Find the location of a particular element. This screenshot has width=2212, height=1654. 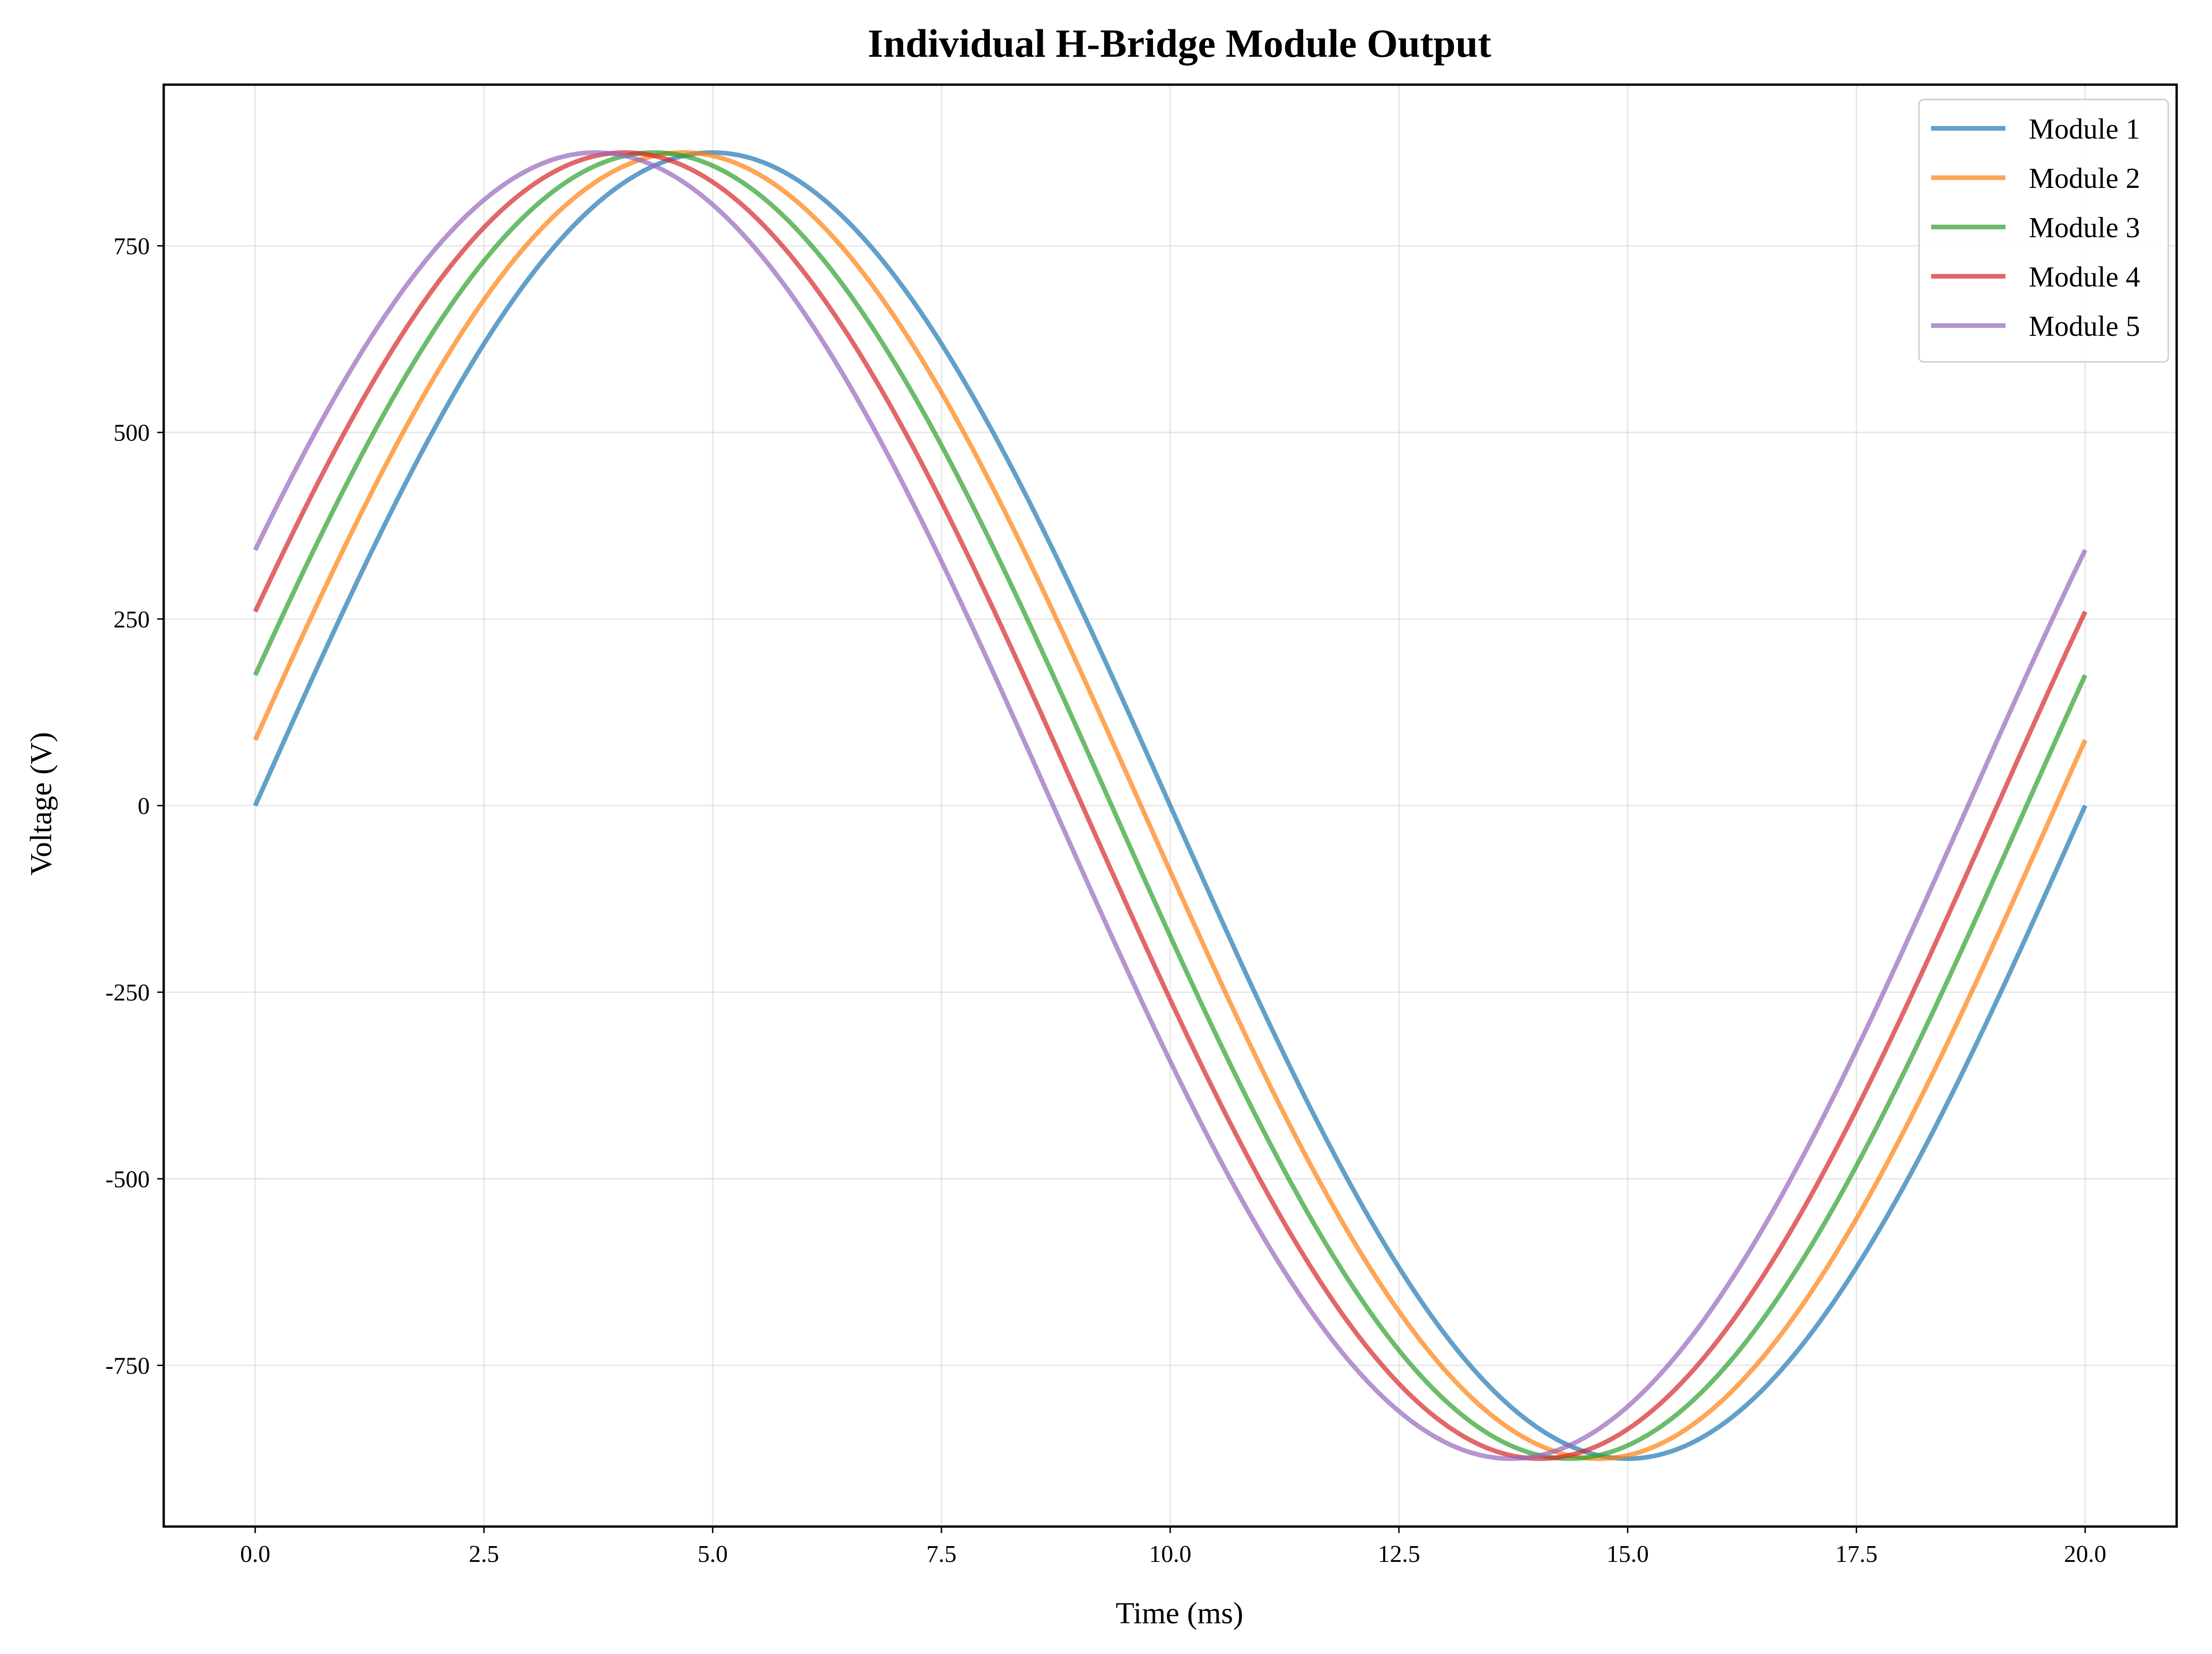

y-tick-label: 0 is located at coordinates (144, 806).